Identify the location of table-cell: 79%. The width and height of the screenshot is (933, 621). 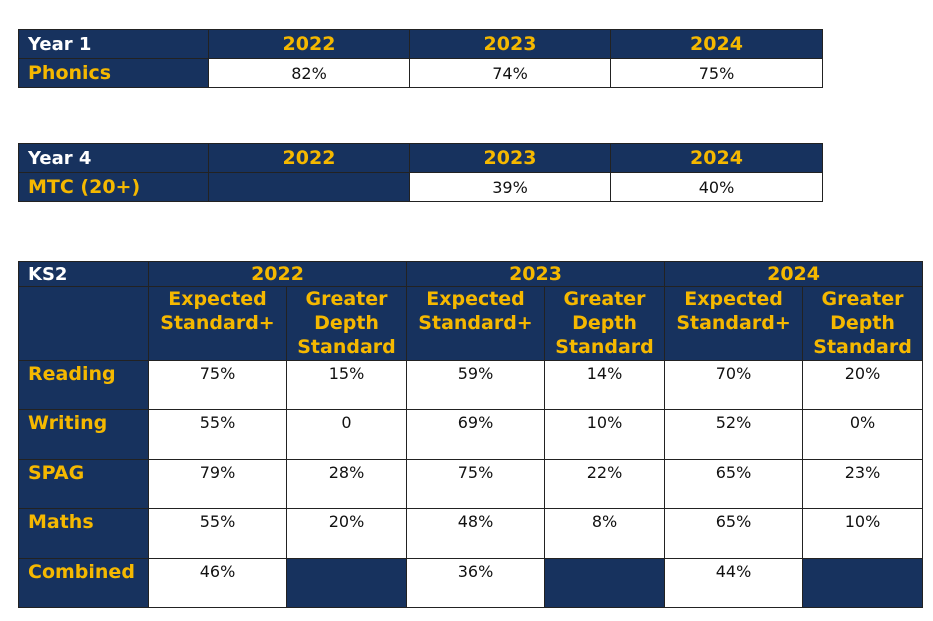
(217, 484).